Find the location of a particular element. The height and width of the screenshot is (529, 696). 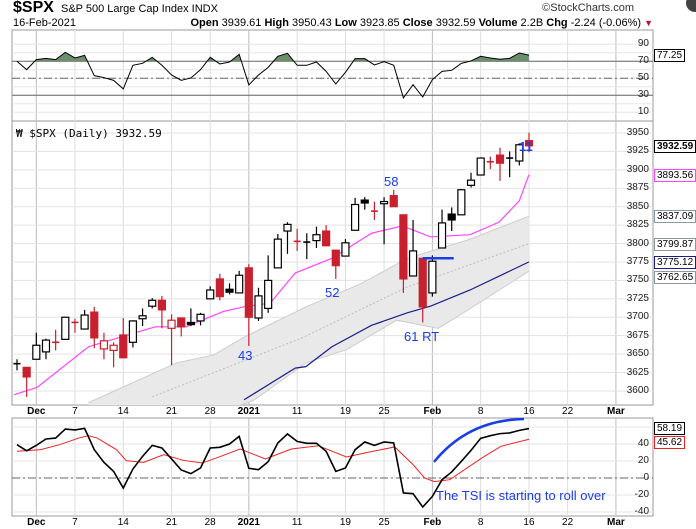

rsi-axis-tick: 50 is located at coordinates (643, 78).